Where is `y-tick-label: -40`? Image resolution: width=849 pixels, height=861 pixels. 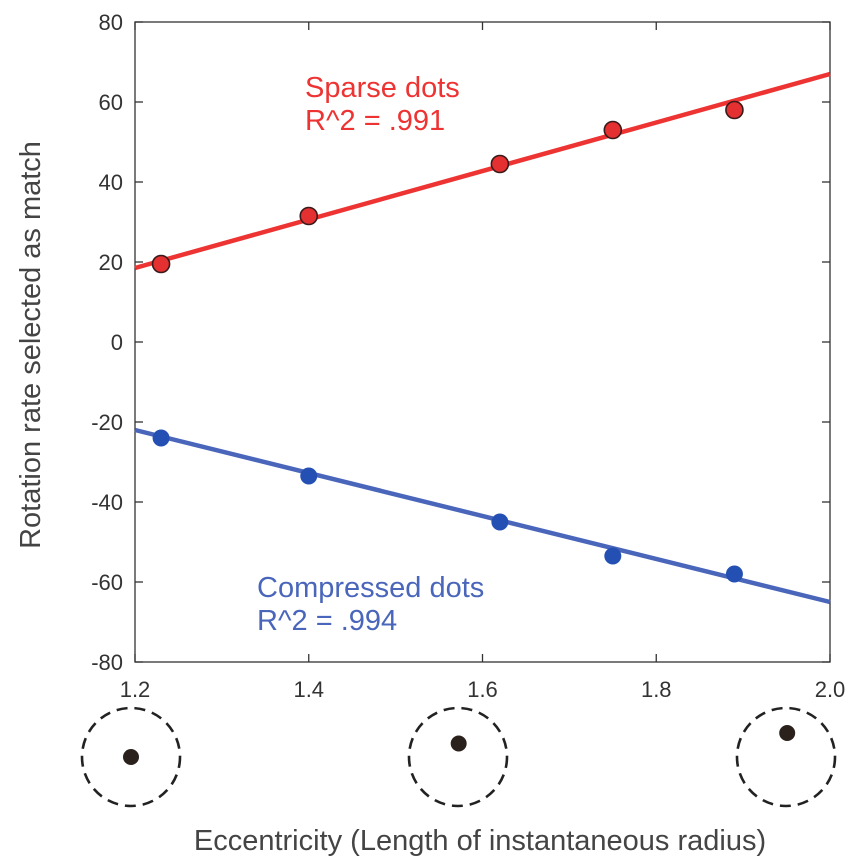
y-tick-label: -40 is located at coordinates (107, 502).